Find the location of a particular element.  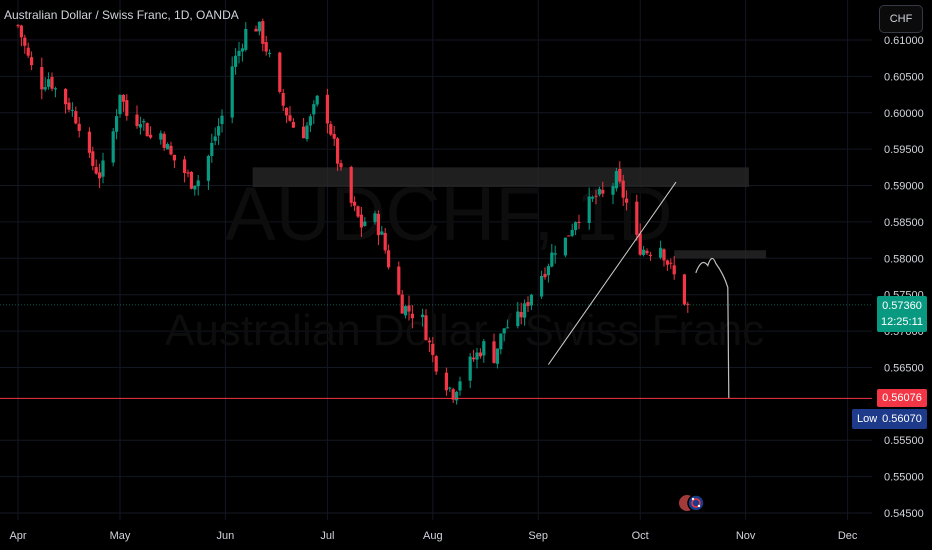

price-tick-label: 0.61000 is located at coordinates (904, 41).